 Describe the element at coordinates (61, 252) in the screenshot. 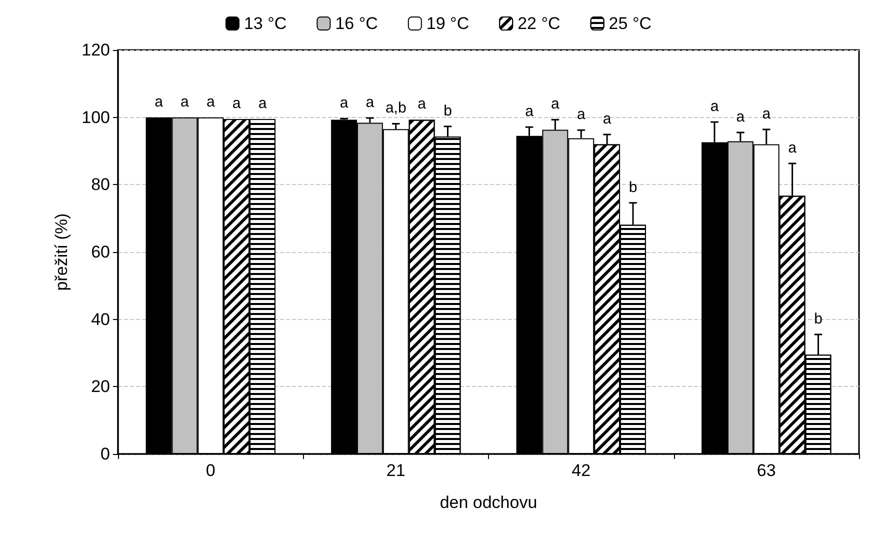

I see `y-axis-title: přežití (%)` at that location.